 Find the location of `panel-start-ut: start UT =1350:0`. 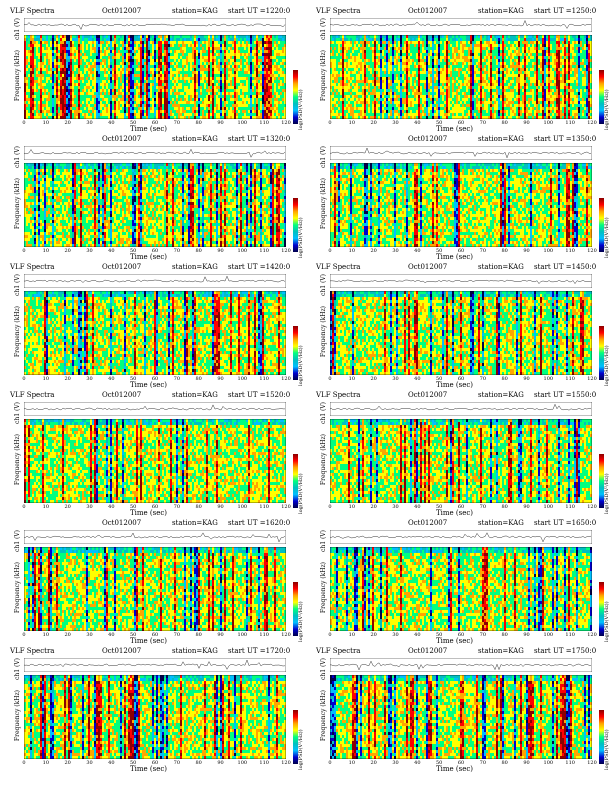

panel-start-ut: start UT =1350:0 is located at coordinates (565, 139).